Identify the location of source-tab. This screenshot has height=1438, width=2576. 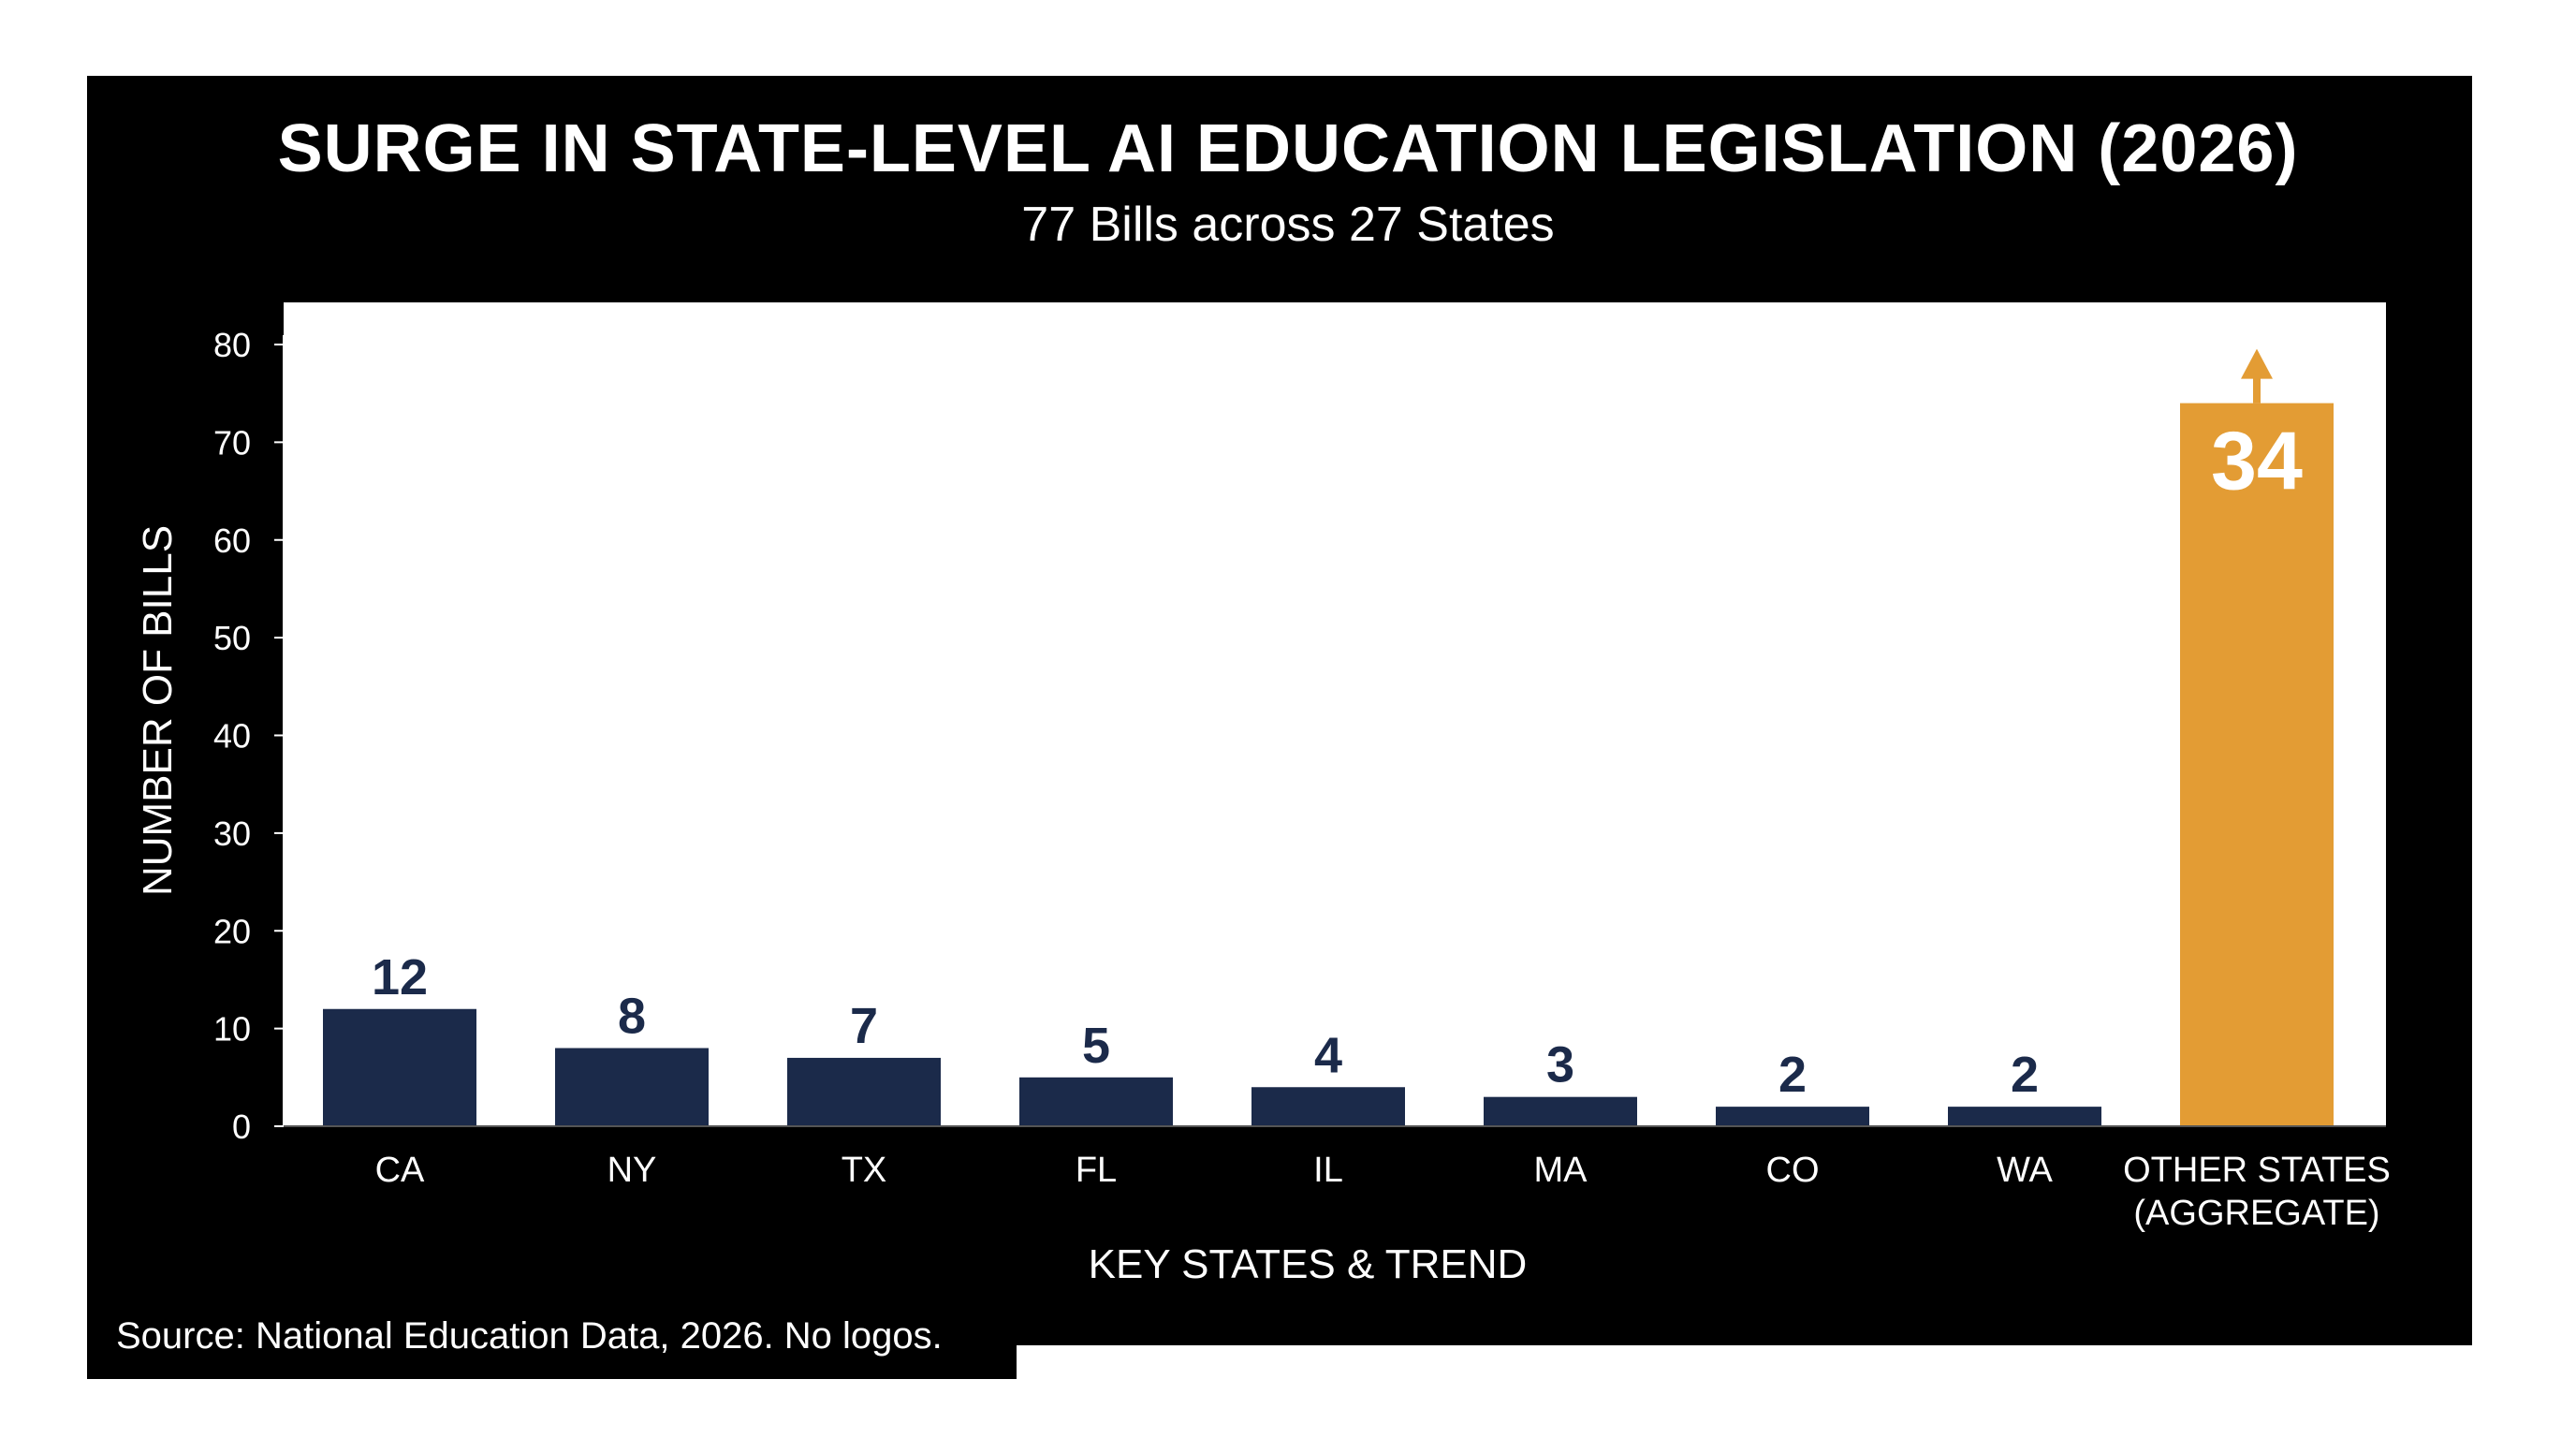
(552, 1354).